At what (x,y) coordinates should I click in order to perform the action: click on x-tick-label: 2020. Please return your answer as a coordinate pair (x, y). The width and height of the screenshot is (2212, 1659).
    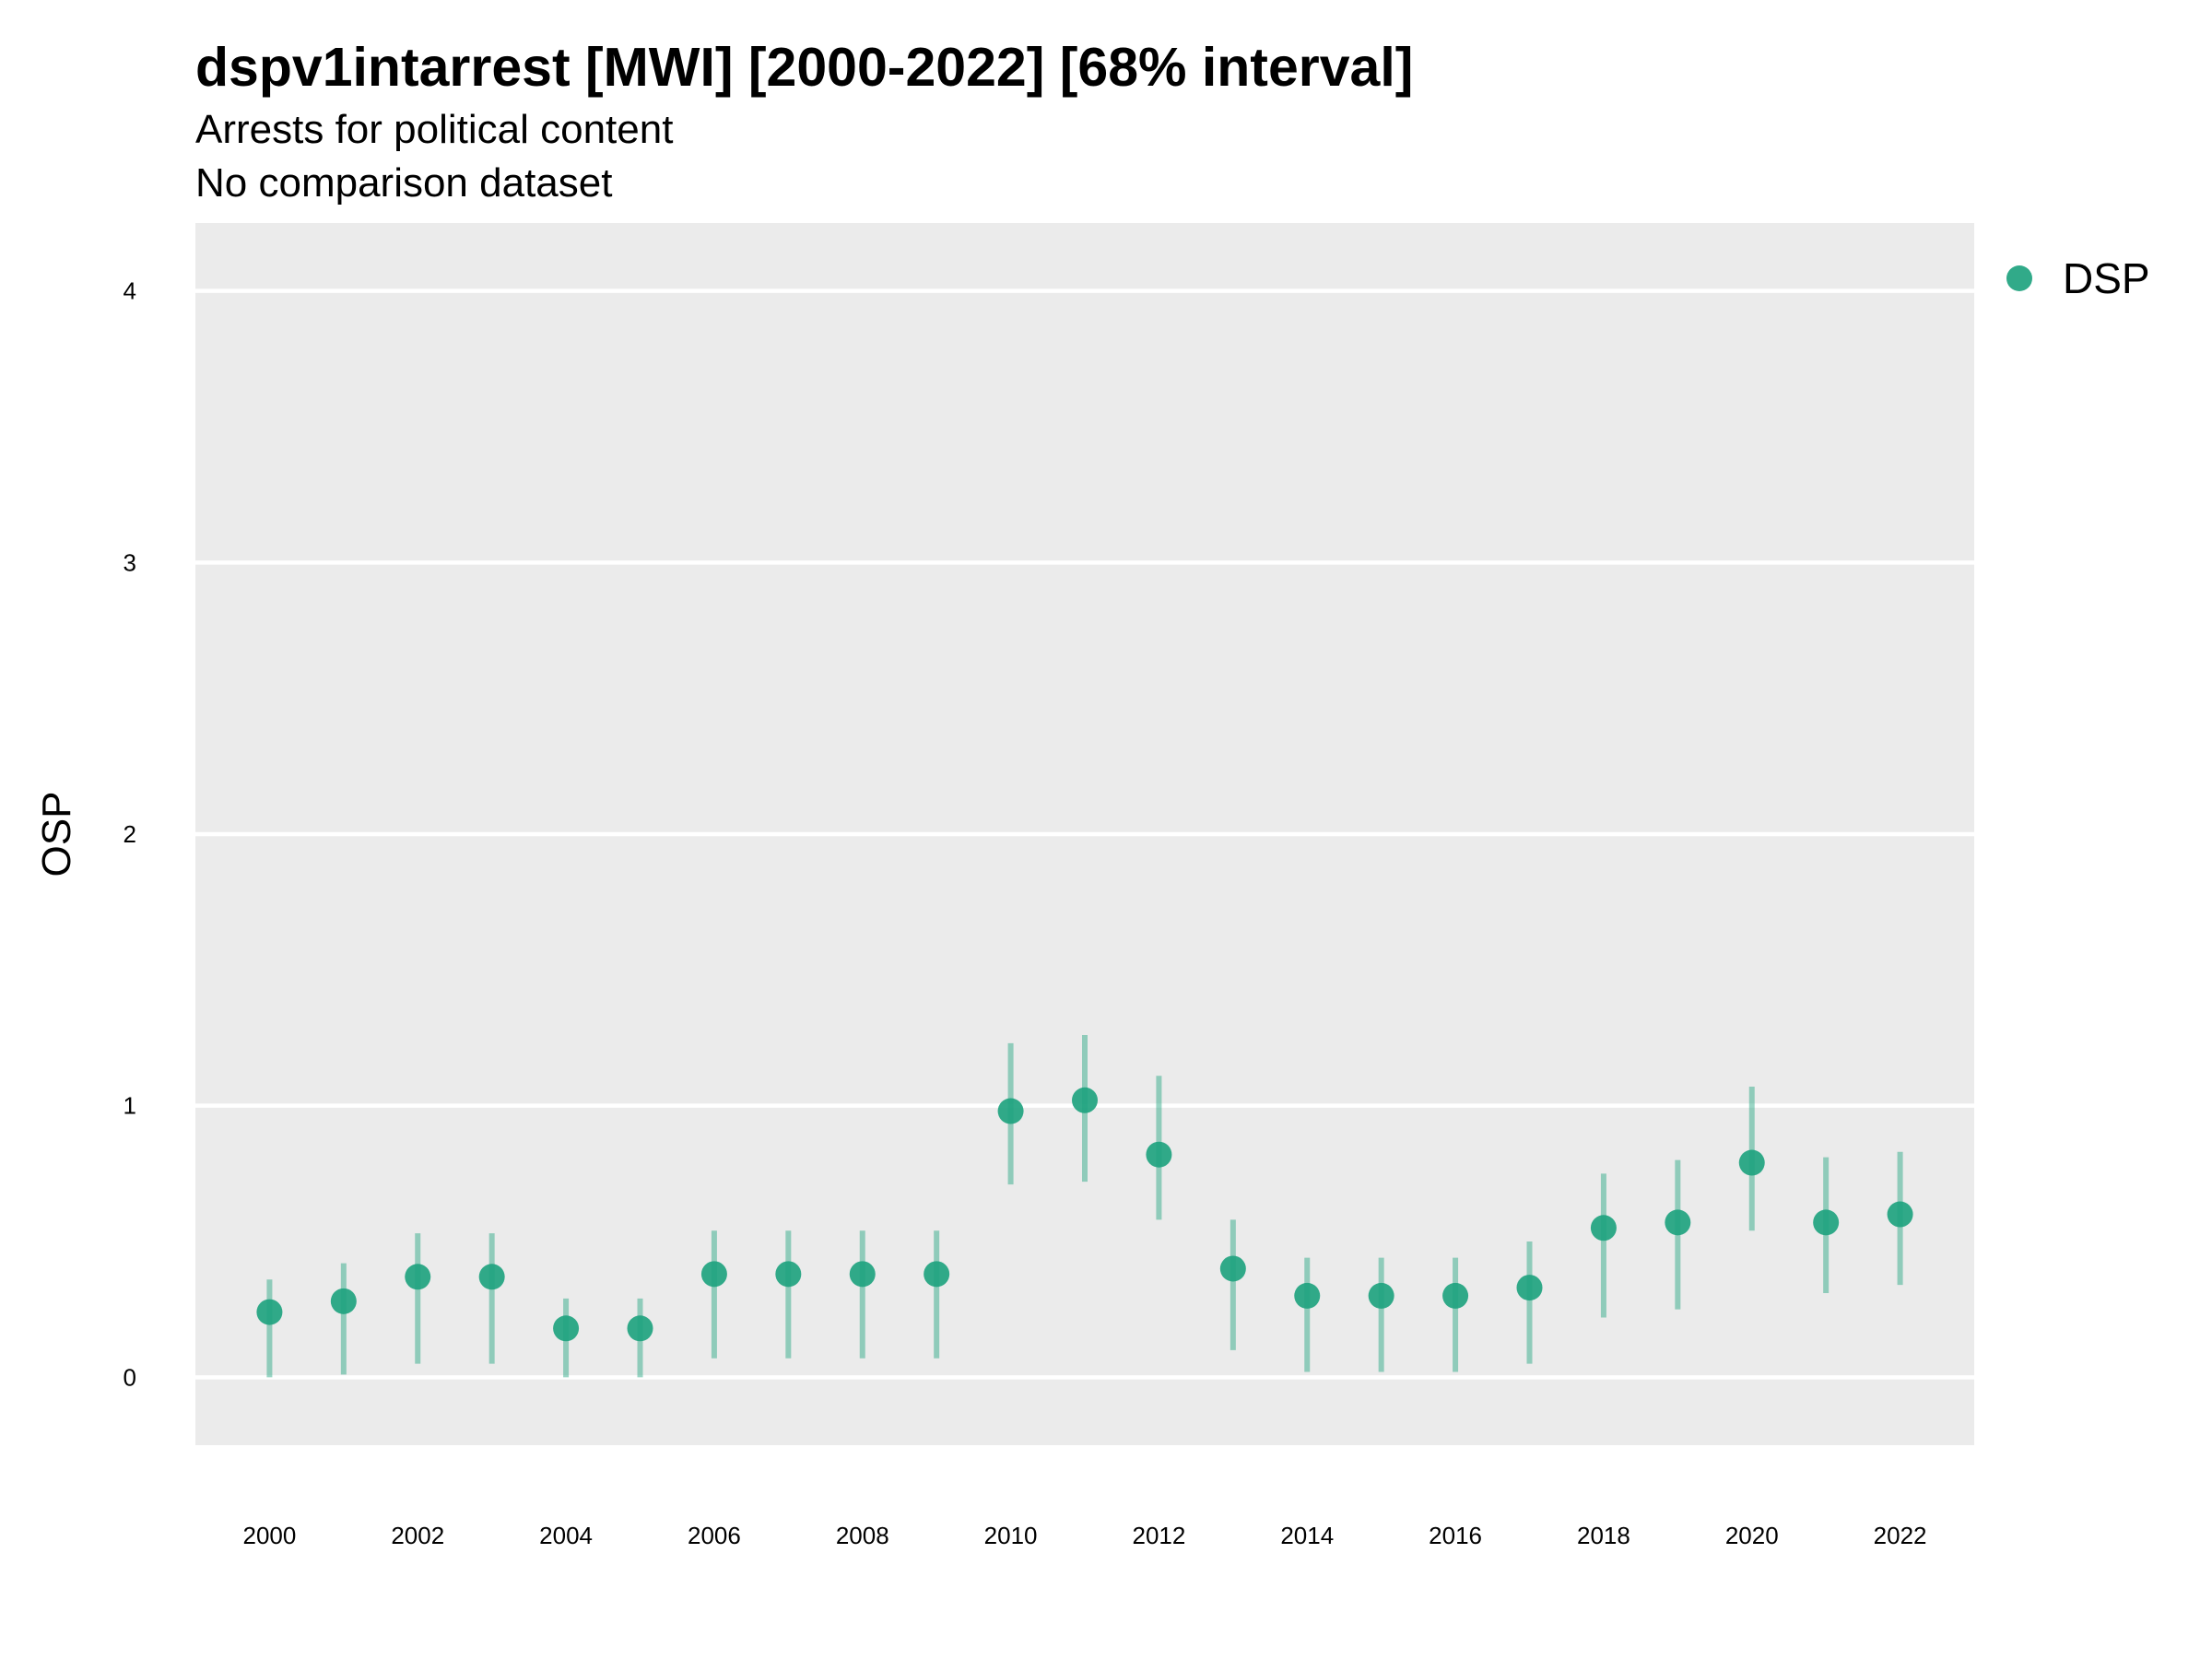
    Looking at the image, I should click on (1752, 1535).